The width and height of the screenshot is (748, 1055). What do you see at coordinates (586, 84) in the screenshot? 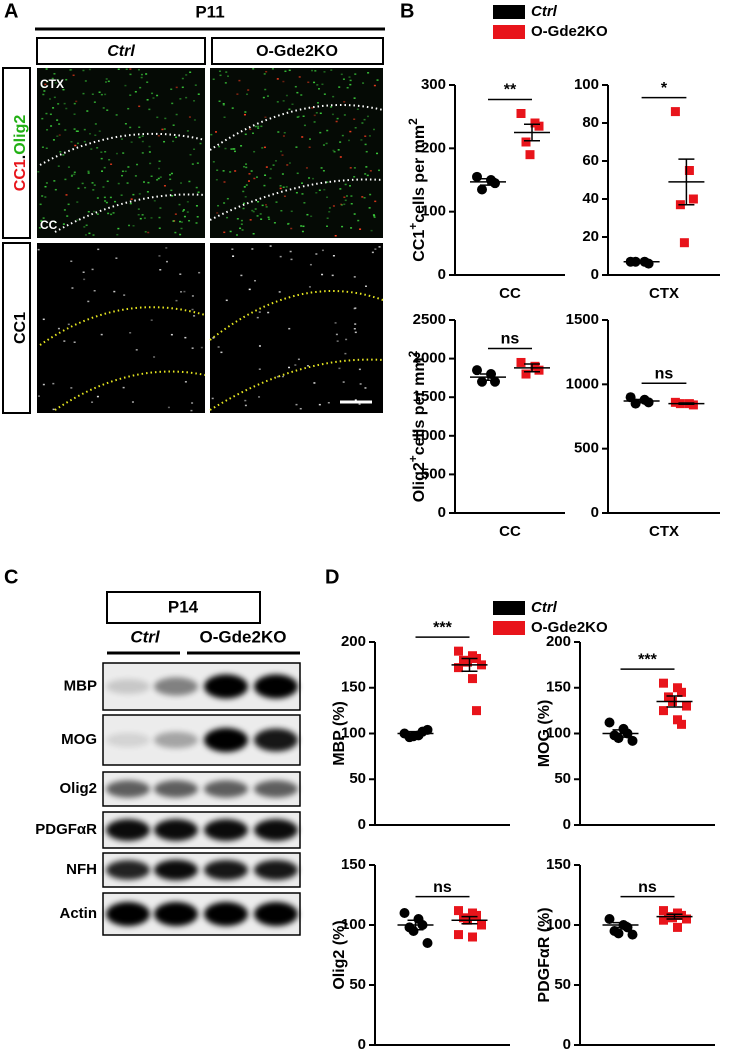
I see `y-tick-label: 100` at bounding box center [586, 84].